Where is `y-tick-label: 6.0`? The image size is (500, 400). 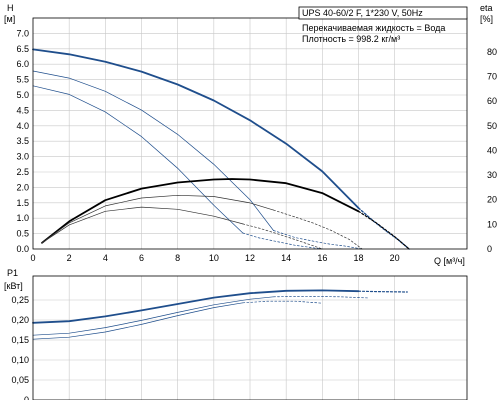 y-tick-label: 6.0 is located at coordinates (22, 64).